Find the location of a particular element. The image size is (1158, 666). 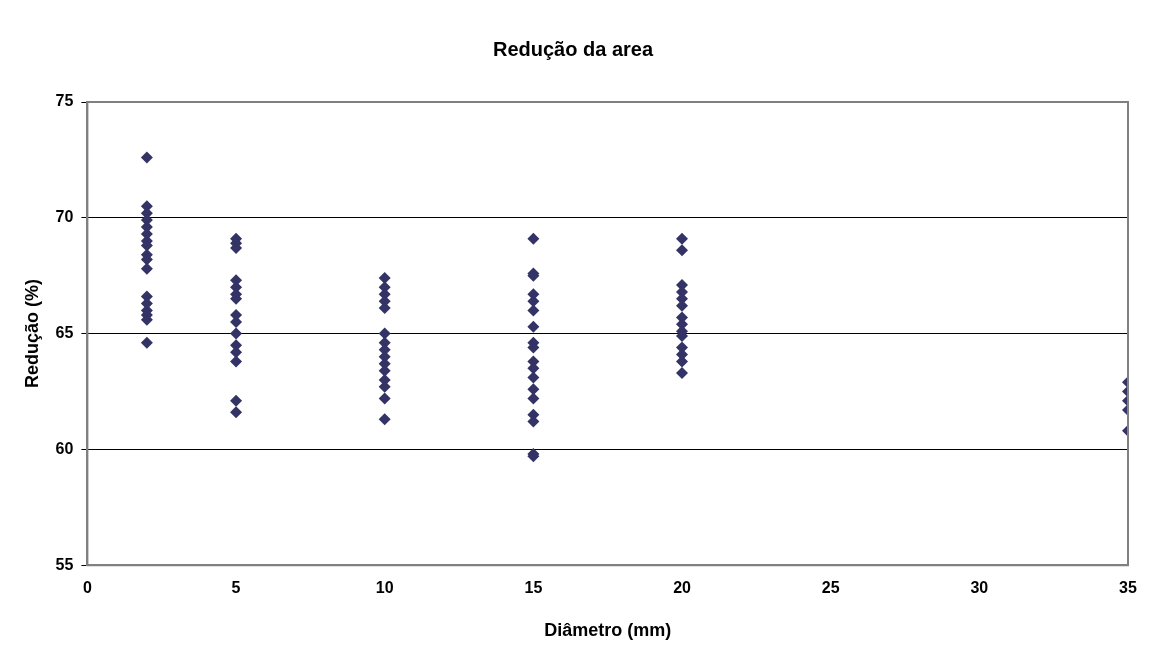

y-tick-label: 55 is located at coordinates (64, 564).